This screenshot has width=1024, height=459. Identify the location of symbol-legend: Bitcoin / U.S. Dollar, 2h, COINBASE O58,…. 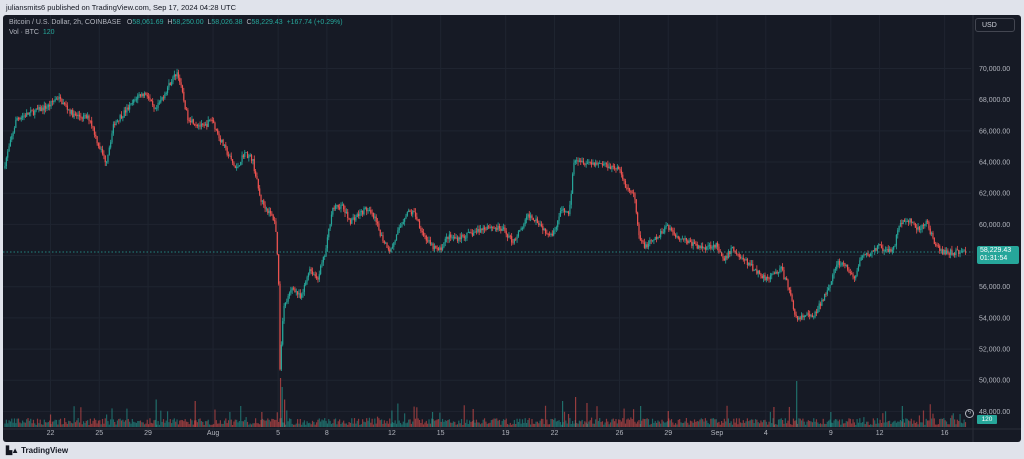
(176, 22).